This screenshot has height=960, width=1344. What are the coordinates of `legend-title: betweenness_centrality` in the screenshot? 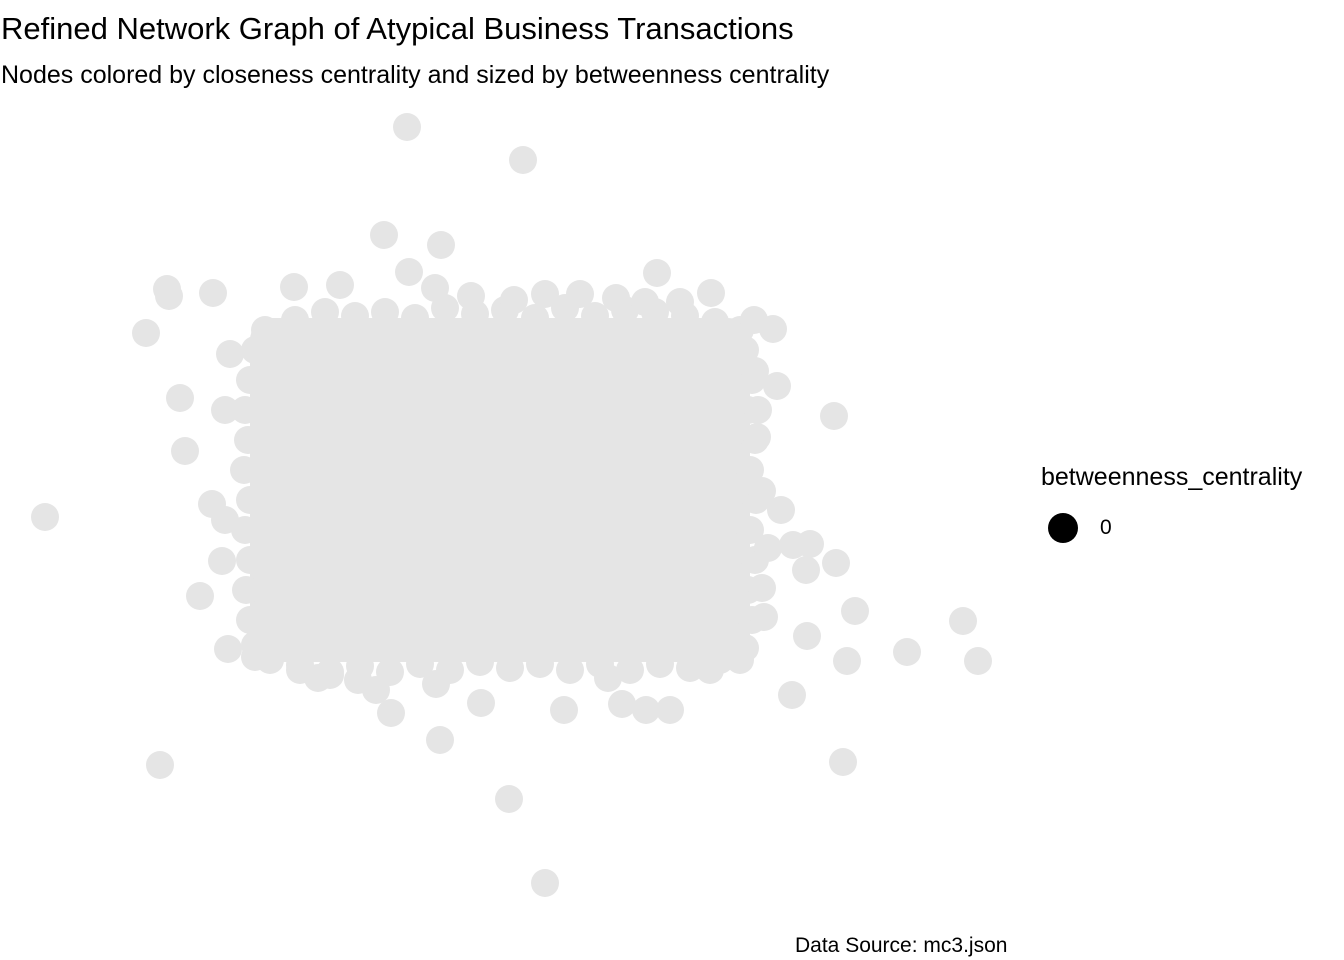 It's located at (1172, 477).